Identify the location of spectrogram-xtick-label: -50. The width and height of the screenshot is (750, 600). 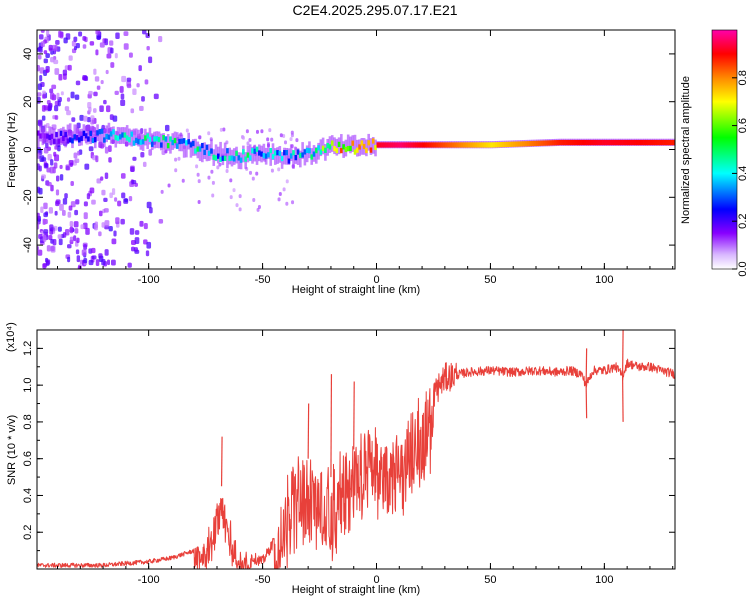
(263, 280).